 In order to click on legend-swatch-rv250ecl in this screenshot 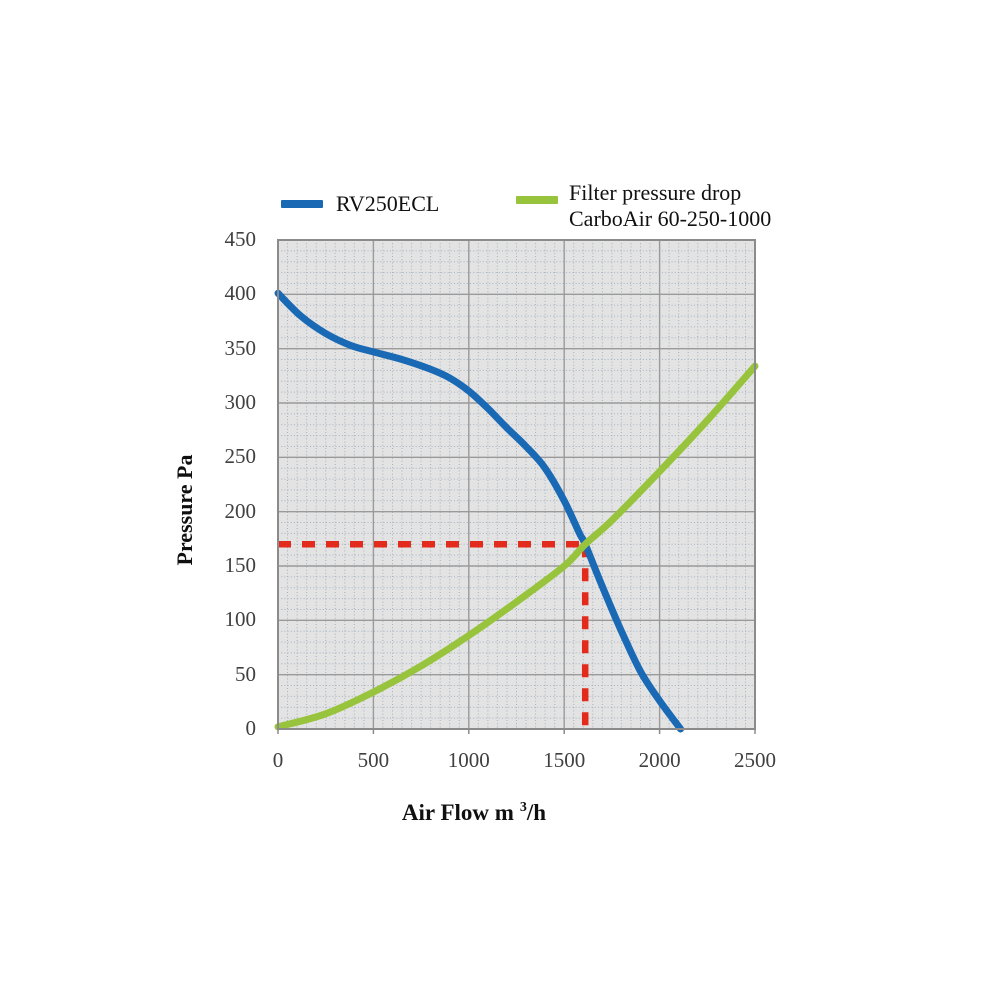, I will do `click(302, 204)`.